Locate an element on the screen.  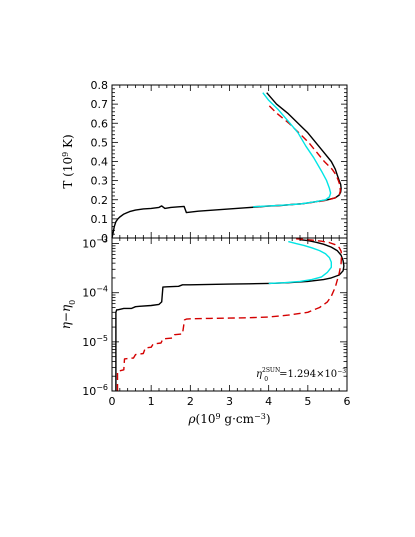
xlabel-rho: ρ is located at coordinates (191, 419).